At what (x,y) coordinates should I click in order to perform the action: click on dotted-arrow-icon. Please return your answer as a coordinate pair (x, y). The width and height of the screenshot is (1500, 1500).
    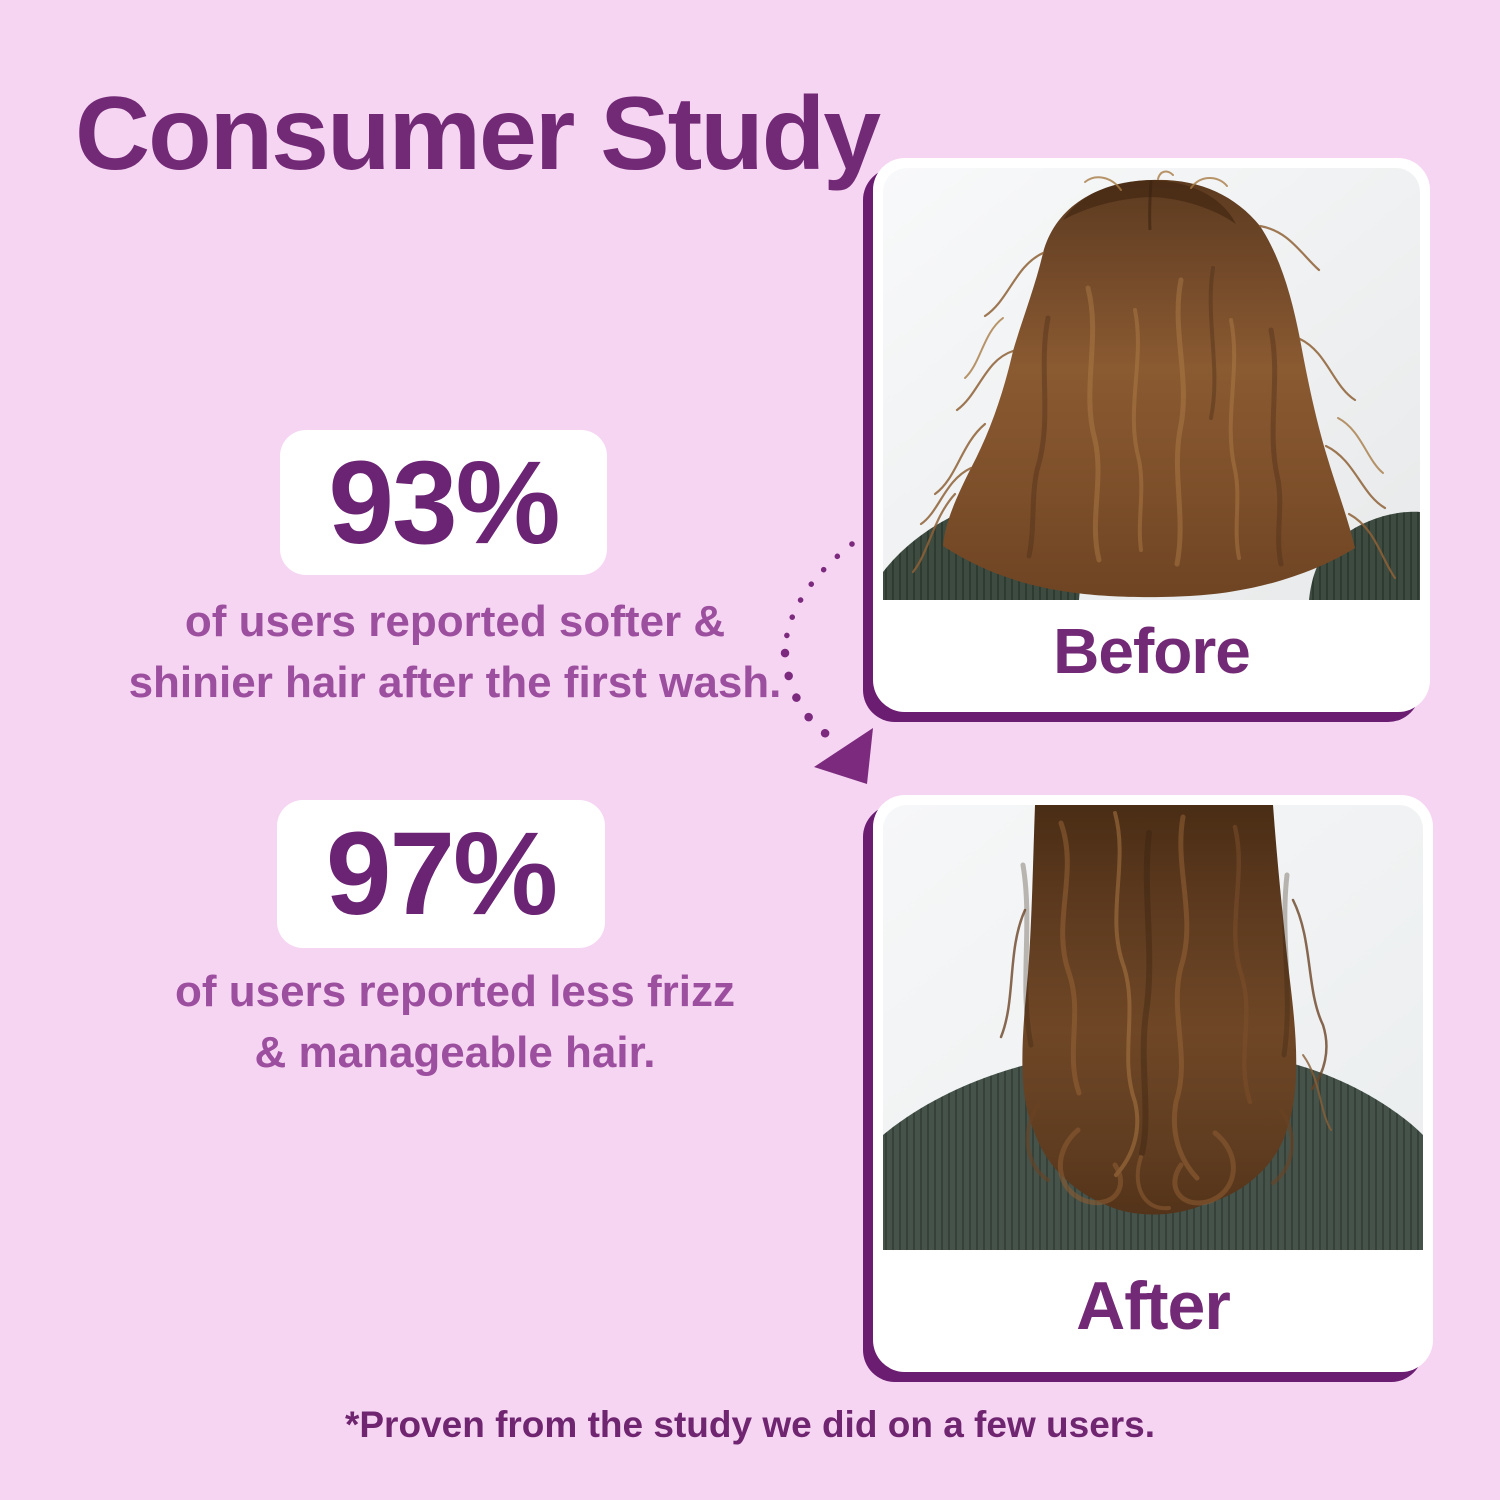
    Looking at the image, I should click on (830, 660).